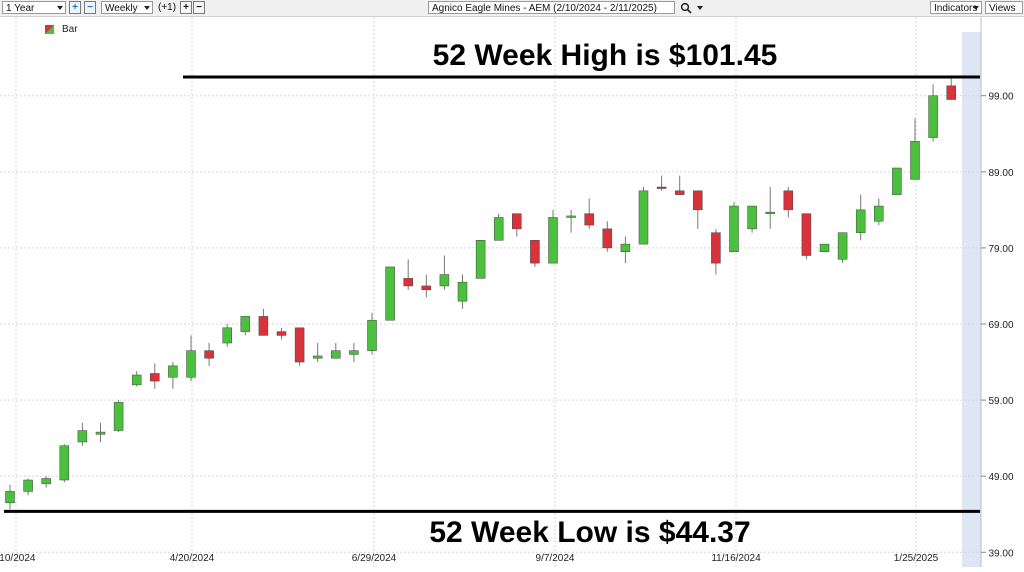 The width and height of the screenshot is (1024, 572). What do you see at coordinates (90, 7) in the screenshot?
I see `zoom-out-button: −` at bounding box center [90, 7].